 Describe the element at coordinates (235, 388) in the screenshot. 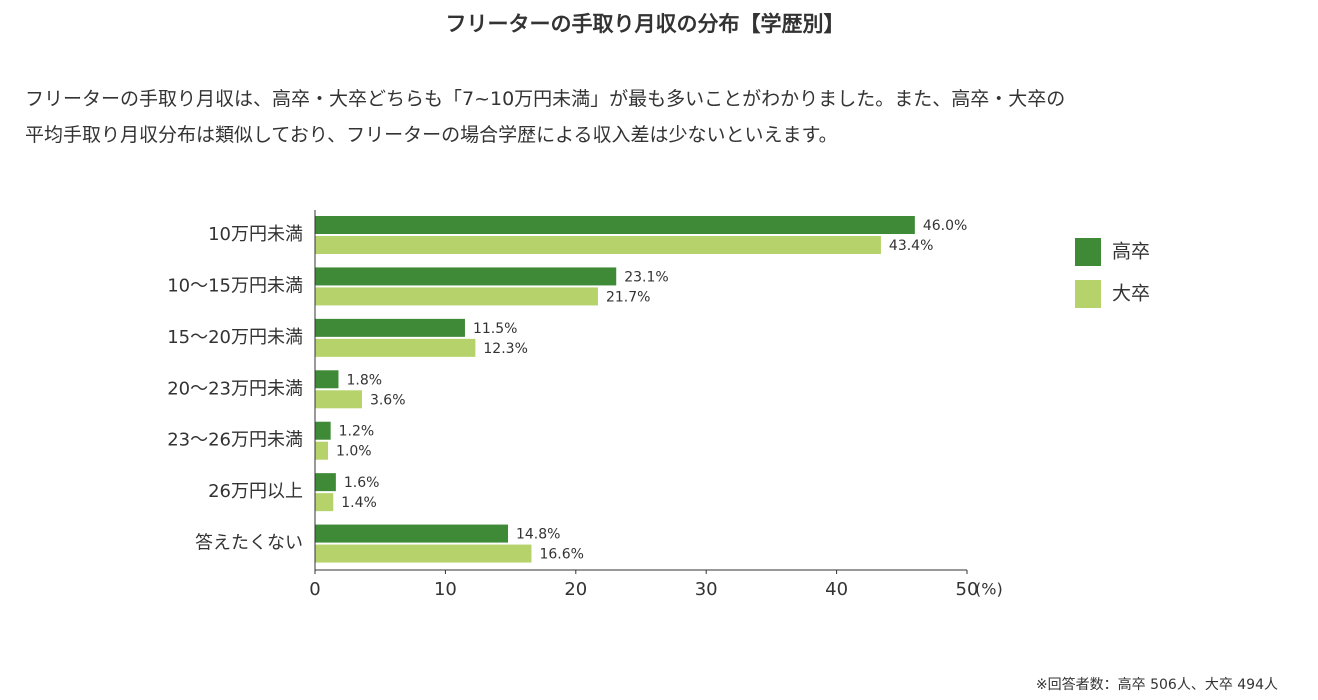

I see `y-tick-label: 20～23万円未満` at that location.